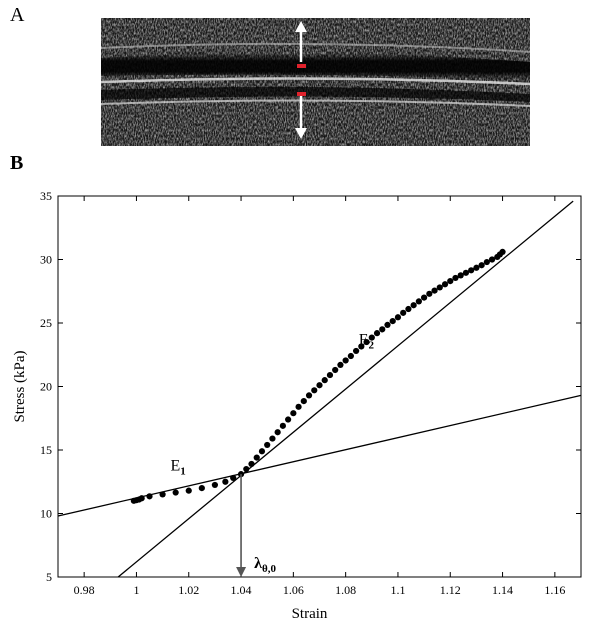 This screenshot has width=597, height=629. I want to click on x-axis-title: Strain, so click(310, 614).